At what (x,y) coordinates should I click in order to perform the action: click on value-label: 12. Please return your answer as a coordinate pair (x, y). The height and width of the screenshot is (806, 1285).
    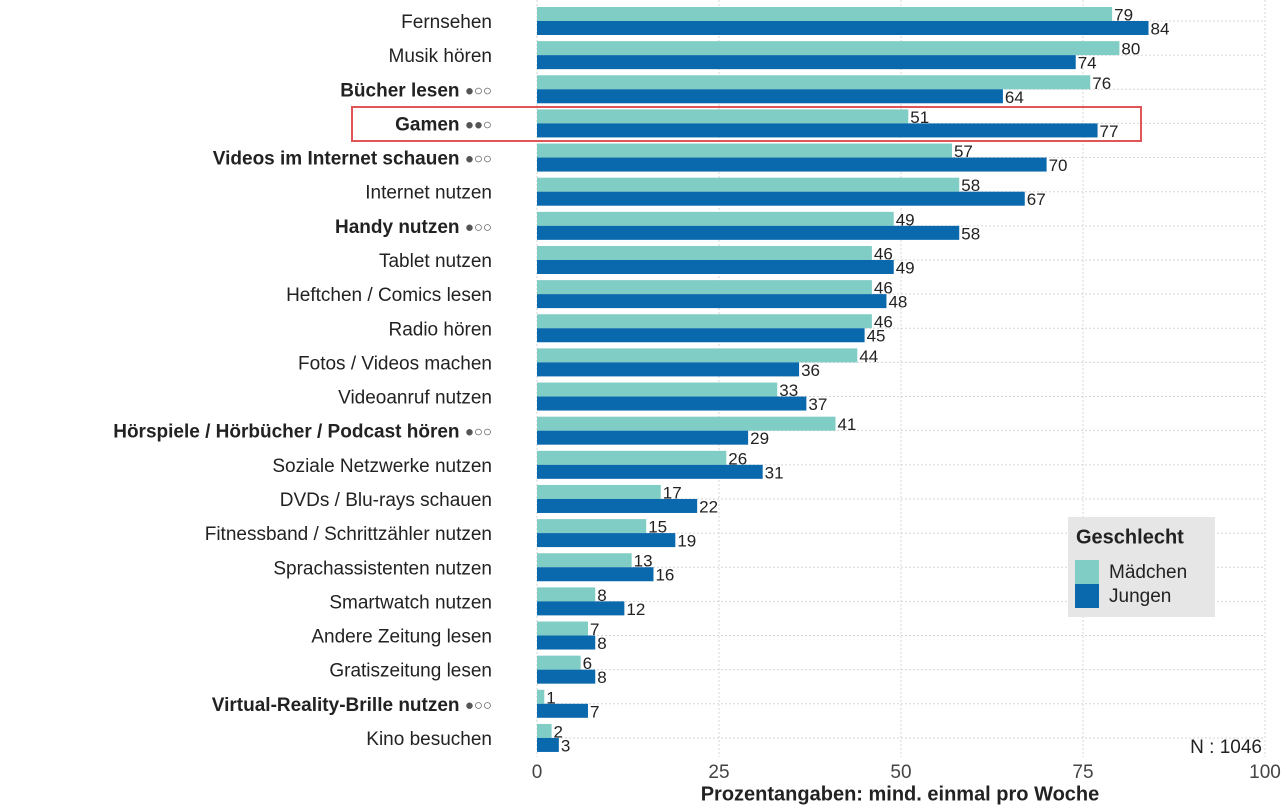
    Looking at the image, I should click on (635, 609).